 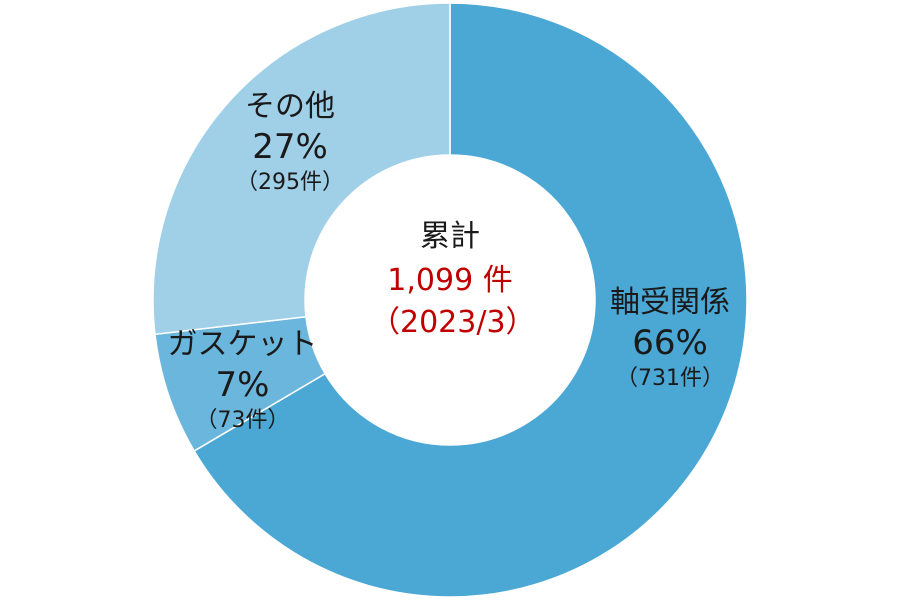 I want to click on segment-name: 軸受関係, so click(x=670, y=302).